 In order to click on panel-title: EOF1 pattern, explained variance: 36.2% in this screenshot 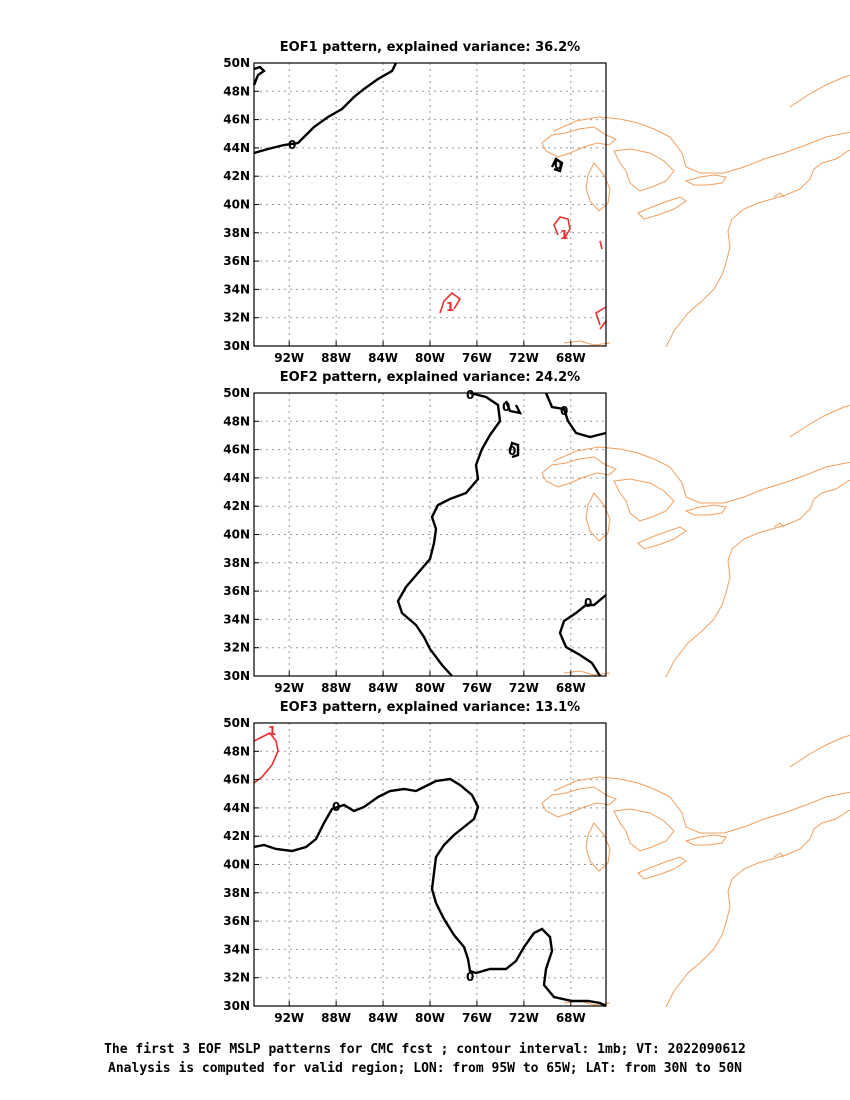, I will do `click(430, 47)`.